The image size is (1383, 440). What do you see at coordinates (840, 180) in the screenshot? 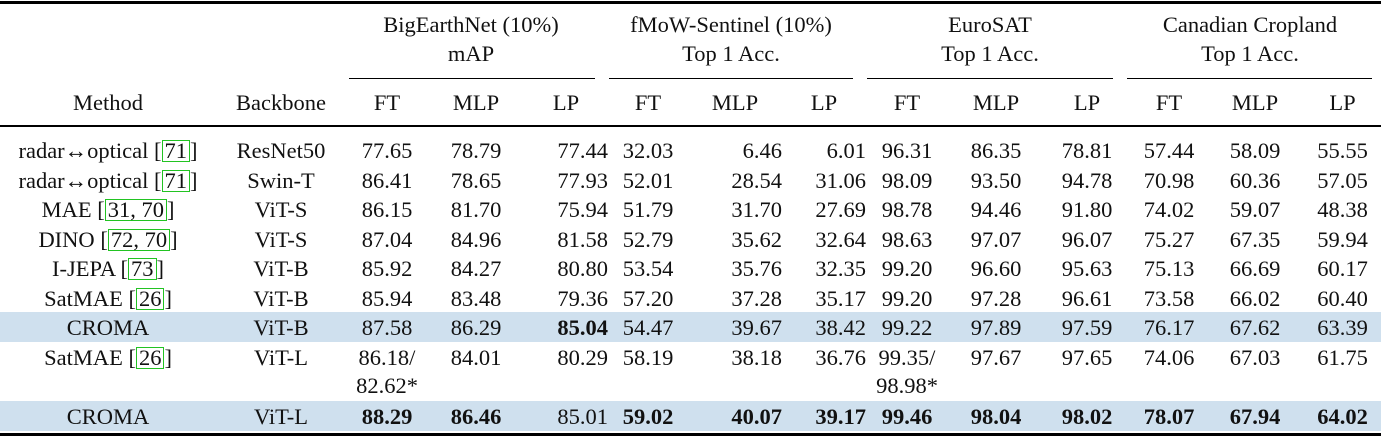
I see `value: 31.06` at bounding box center [840, 180].